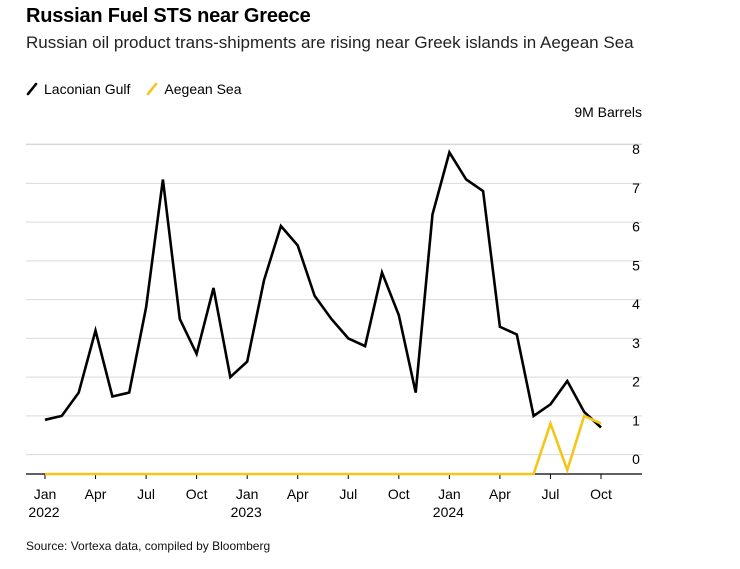 The width and height of the screenshot is (740, 569). What do you see at coordinates (323, 445) in the screenshot?
I see `series-line-aegean-sea` at bounding box center [323, 445].